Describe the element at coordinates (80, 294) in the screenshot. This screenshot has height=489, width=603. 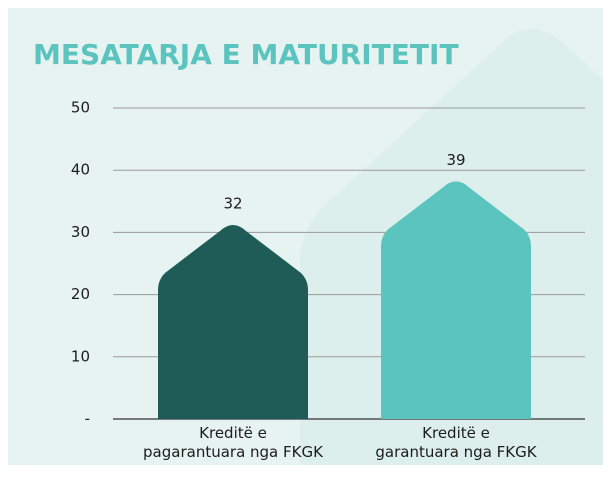
I see `y-tick-label: 20` at that location.